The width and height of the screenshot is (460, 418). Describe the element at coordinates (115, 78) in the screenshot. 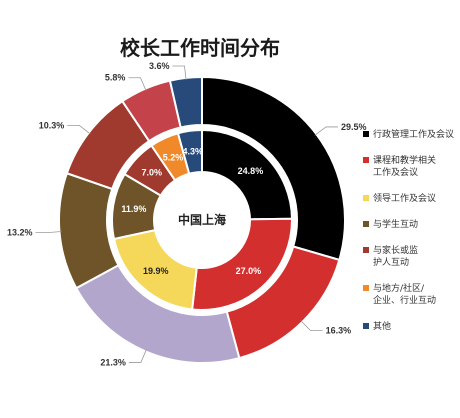

I see `outer-data-label: 5.8%` at that location.